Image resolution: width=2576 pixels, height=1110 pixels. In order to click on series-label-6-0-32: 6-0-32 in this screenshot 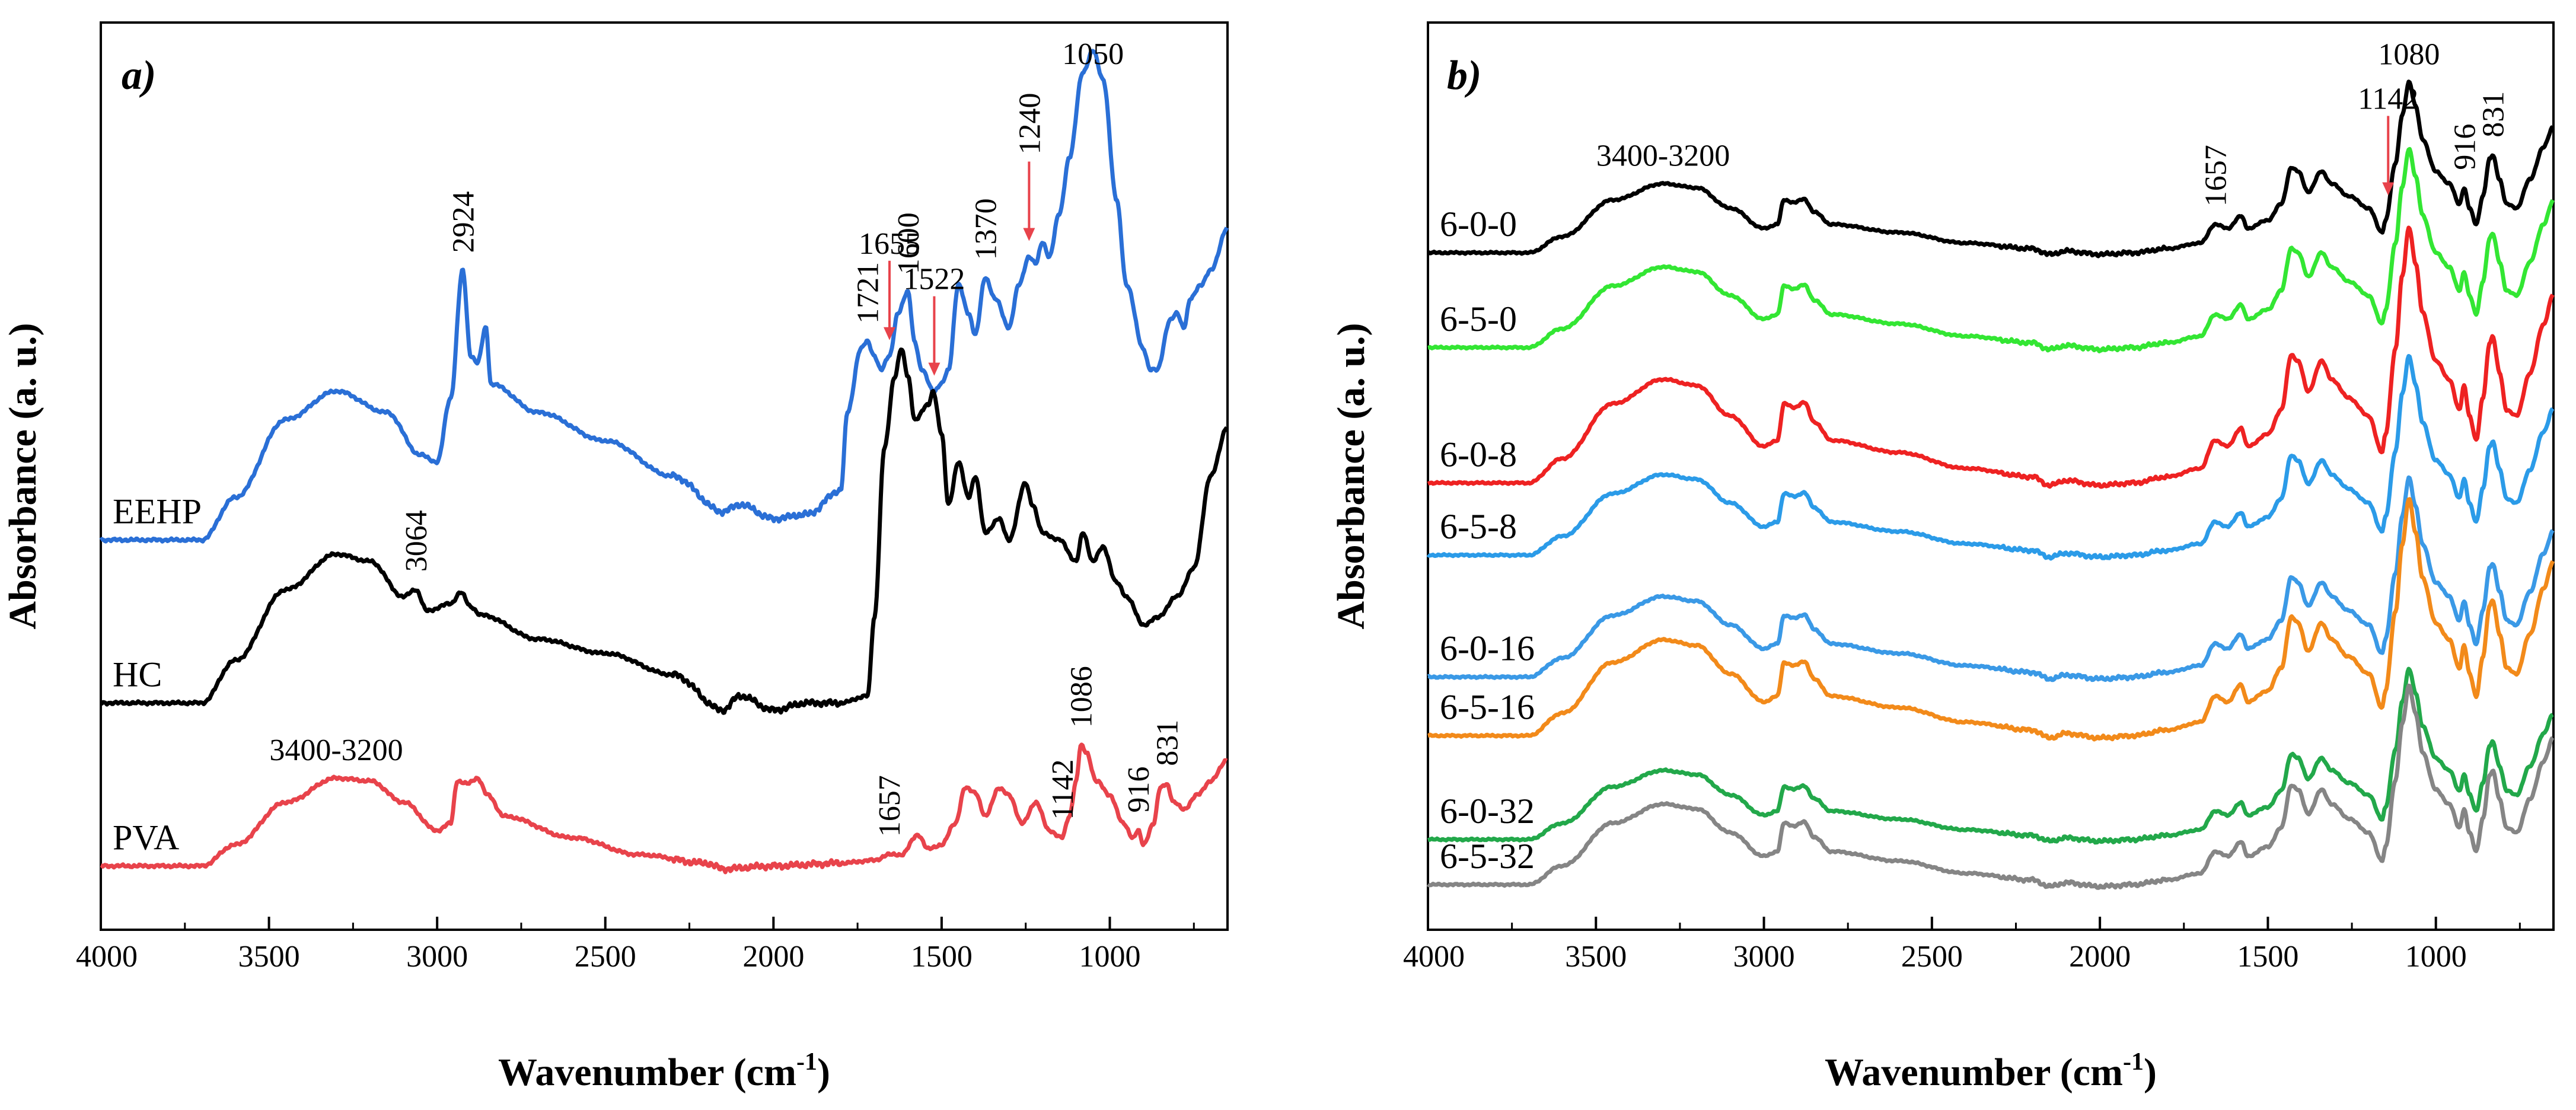, I will do `click(1487, 812)`.